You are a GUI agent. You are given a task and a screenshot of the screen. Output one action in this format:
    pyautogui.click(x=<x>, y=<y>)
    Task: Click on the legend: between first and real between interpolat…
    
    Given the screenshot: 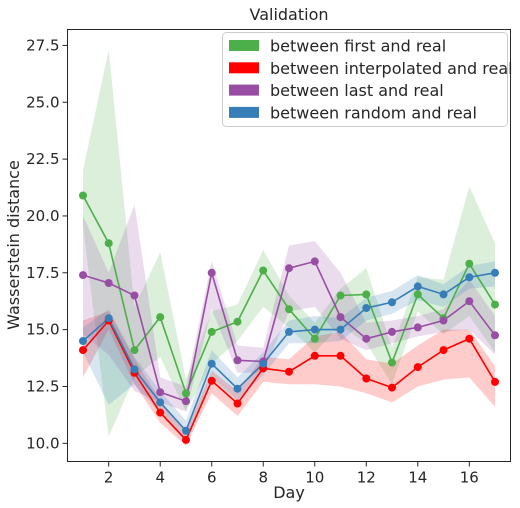 What is the action you would take?
    pyautogui.click(x=368, y=80)
    